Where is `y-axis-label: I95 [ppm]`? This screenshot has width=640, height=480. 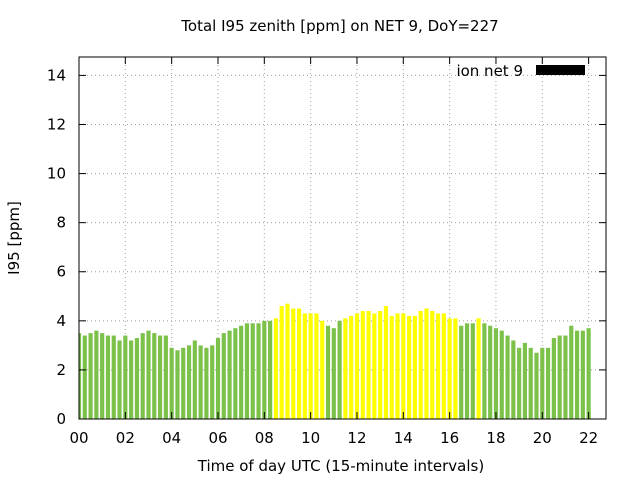 y-axis-label: I95 [ppm] is located at coordinates (14, 238).